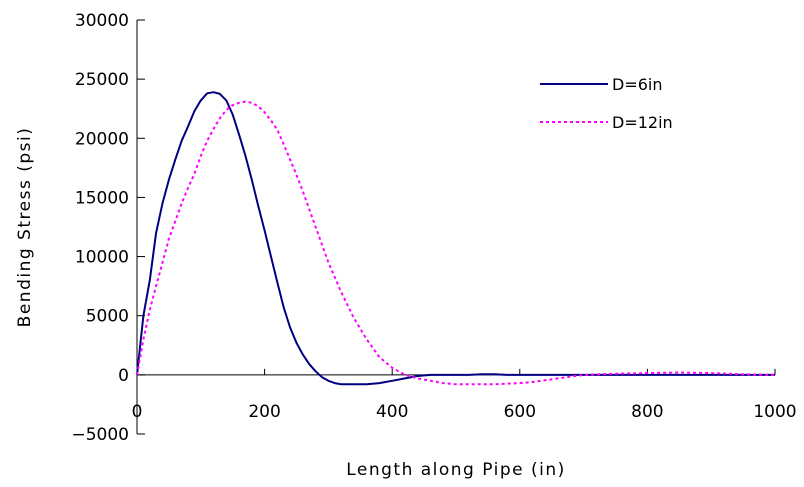 The image size is (804, 487). What do you see at coordinates (137, 412) in the screenshot?
I see `x-tick-label: 0` at bounding box center [137, 412].